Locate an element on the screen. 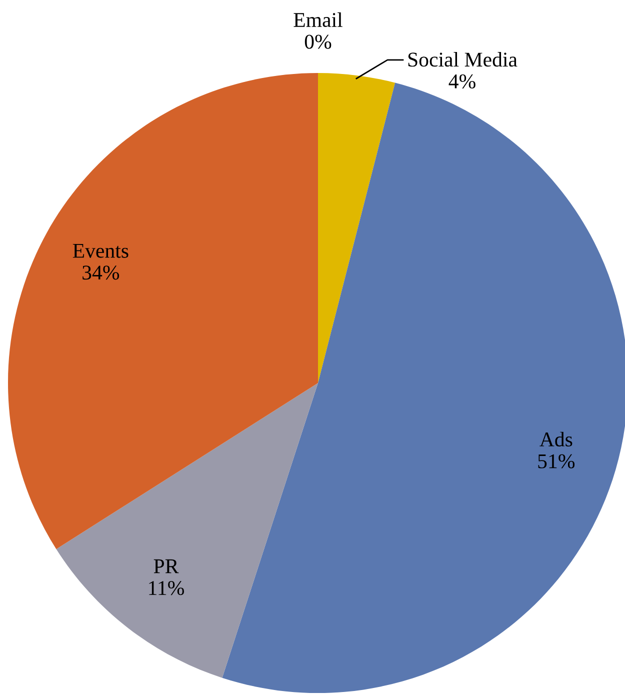 This screenshot has width=625, height=696. text: 0% is located at coordinates (318, 41).